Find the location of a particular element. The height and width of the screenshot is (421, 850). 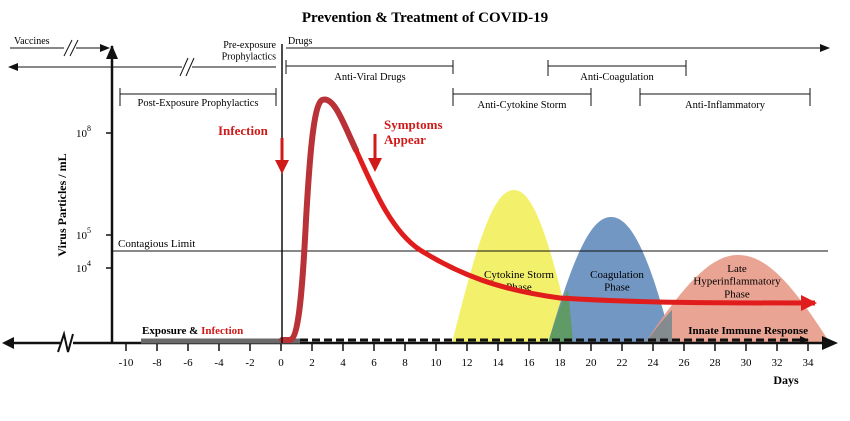

x-tick-label: -10 is located at coordinates (126, 363).